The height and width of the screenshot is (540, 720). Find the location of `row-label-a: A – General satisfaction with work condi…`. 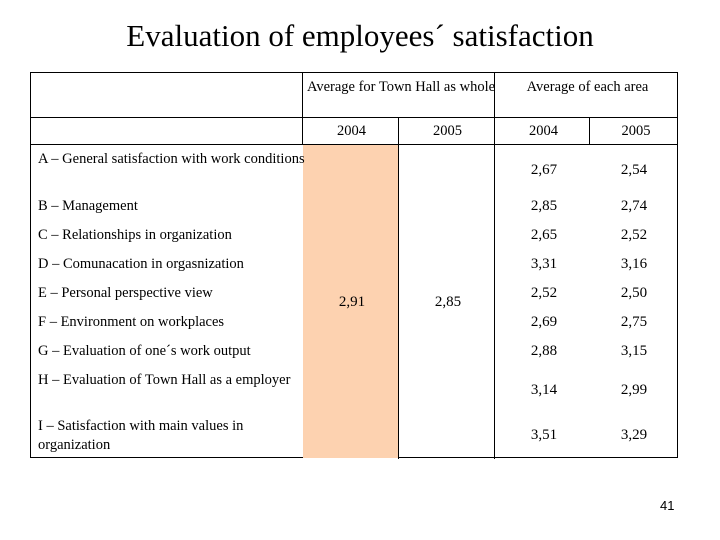

row-label-a: A – General satisfaction with work condi… is located at coordinates (171, 159).